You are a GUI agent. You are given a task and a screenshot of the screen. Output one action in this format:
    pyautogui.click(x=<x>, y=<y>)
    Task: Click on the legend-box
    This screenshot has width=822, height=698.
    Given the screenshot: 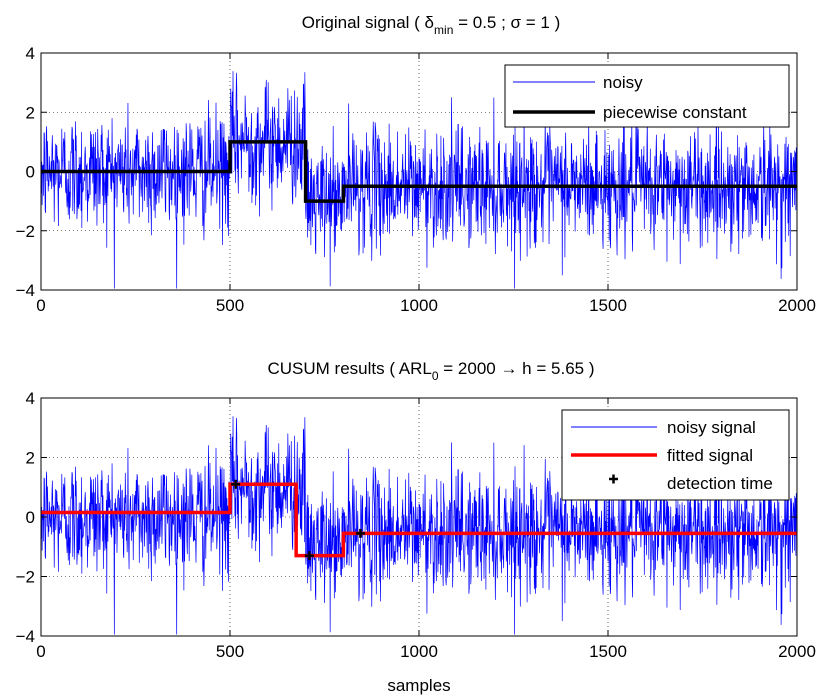 What is the action you would take?
    pyautogui.click(x=647, y=96)
    